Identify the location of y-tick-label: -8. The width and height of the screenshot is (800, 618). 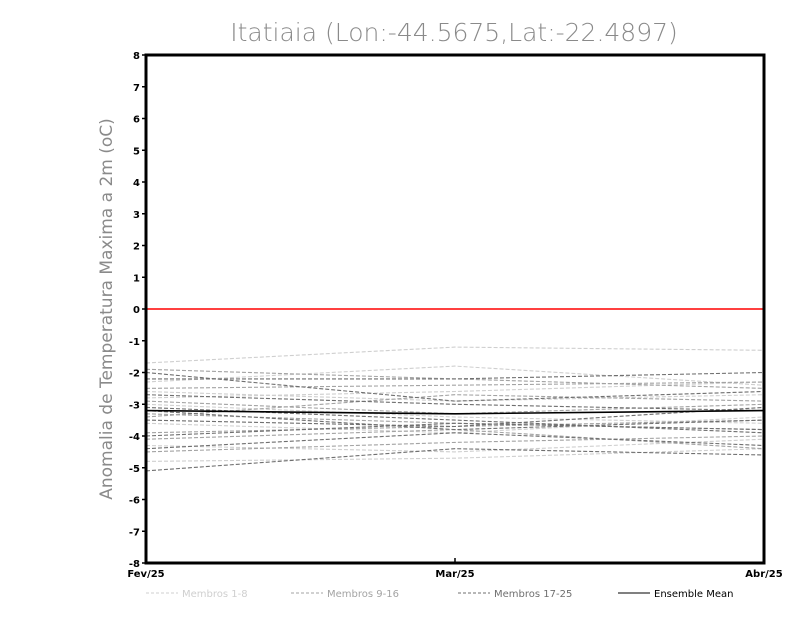
(134, 564).